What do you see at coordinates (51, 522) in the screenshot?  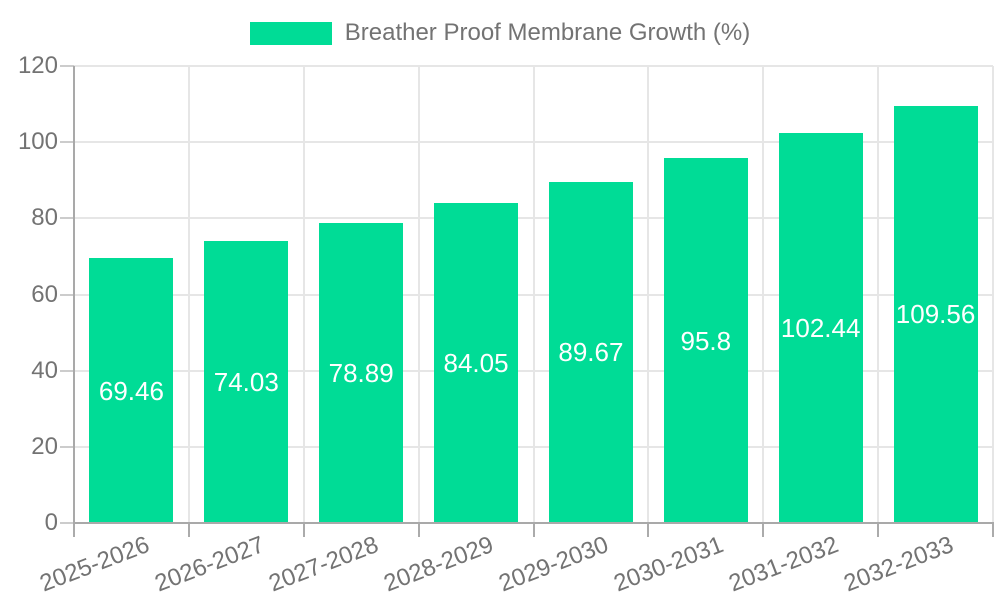 I see `y-tick-label: 0` at bounding box center [51, 522].